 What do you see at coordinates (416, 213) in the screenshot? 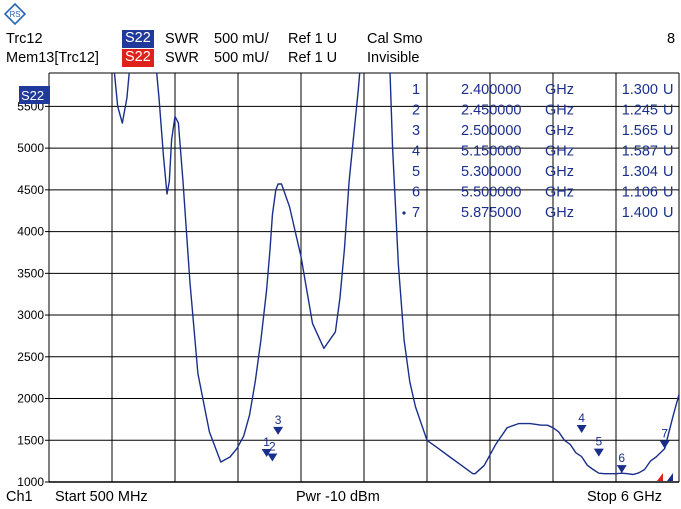
I see `marker-table-num: 7` at bounding box center [416, 213].